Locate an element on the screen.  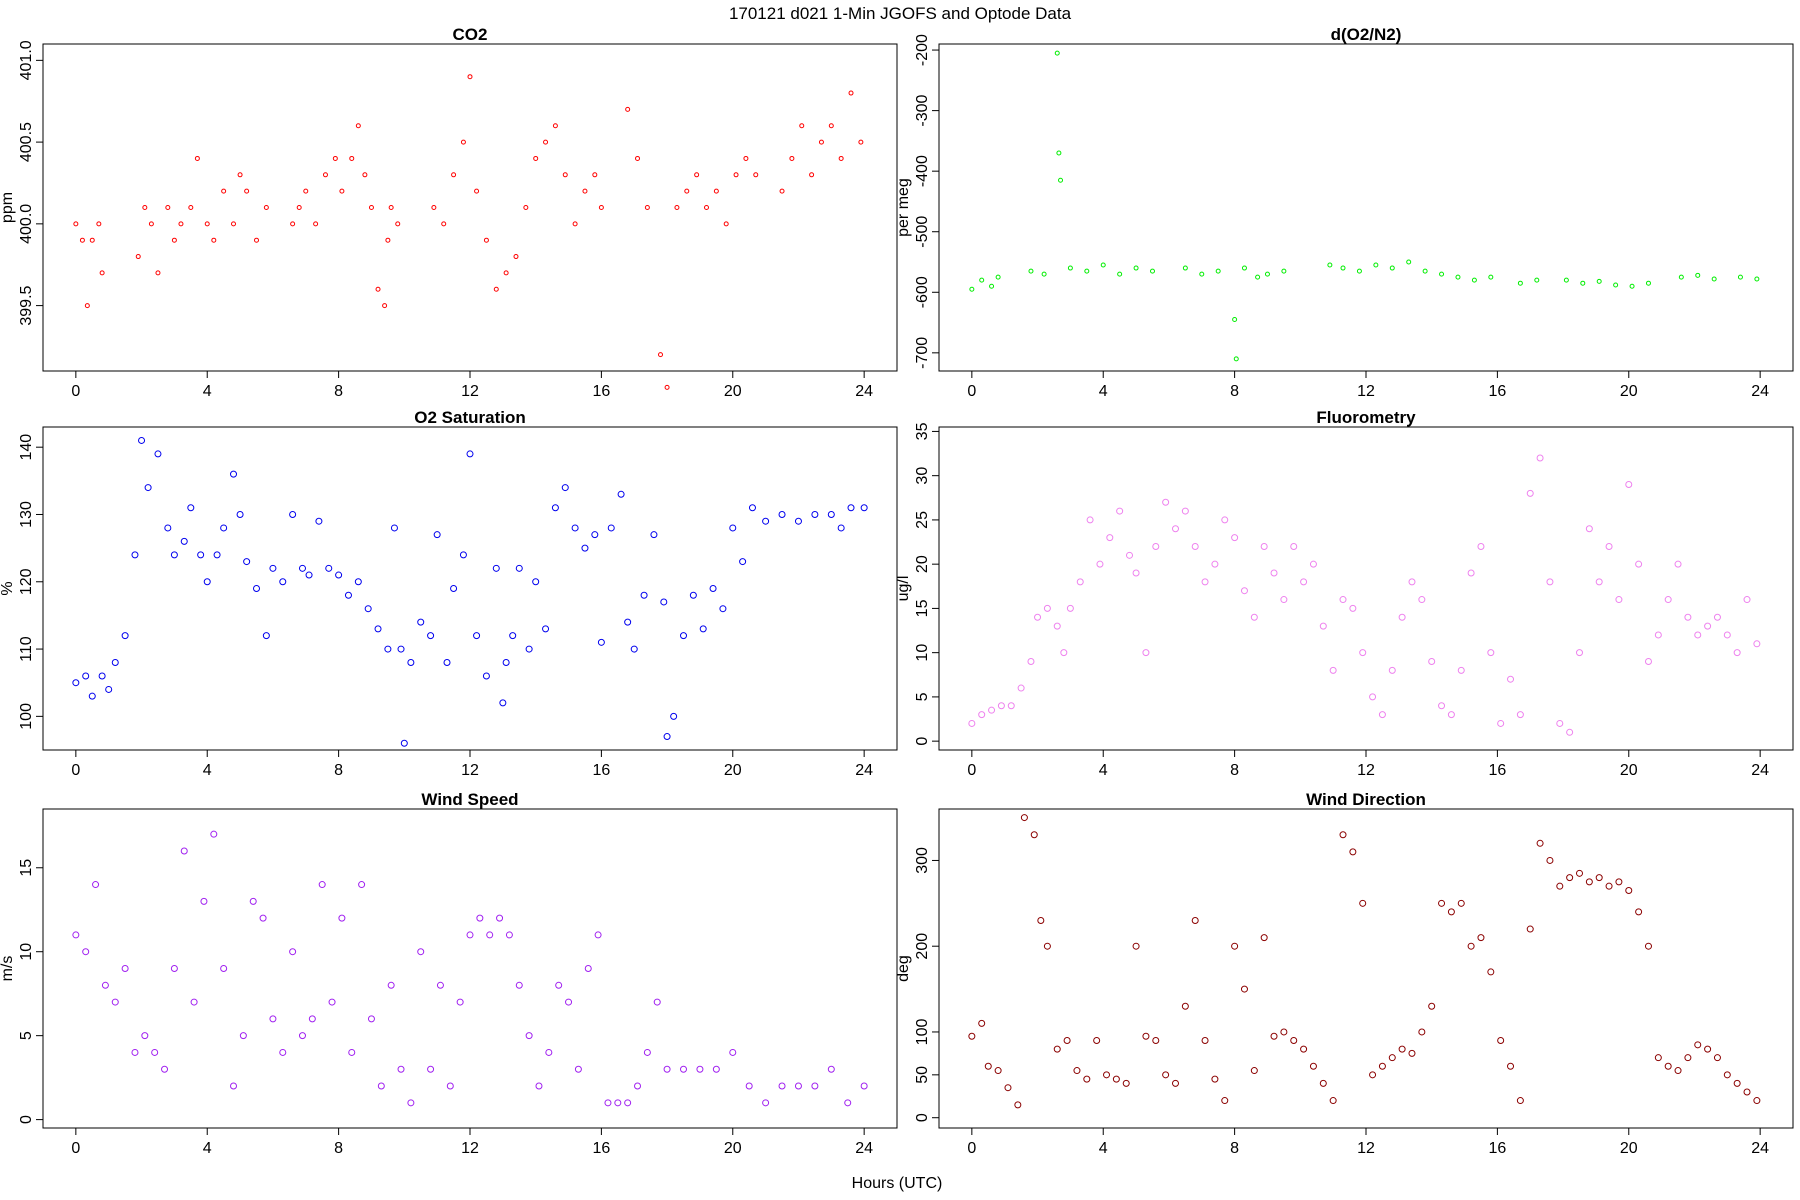
y-axis-label: ug/l is located at coordinates (903, 589).